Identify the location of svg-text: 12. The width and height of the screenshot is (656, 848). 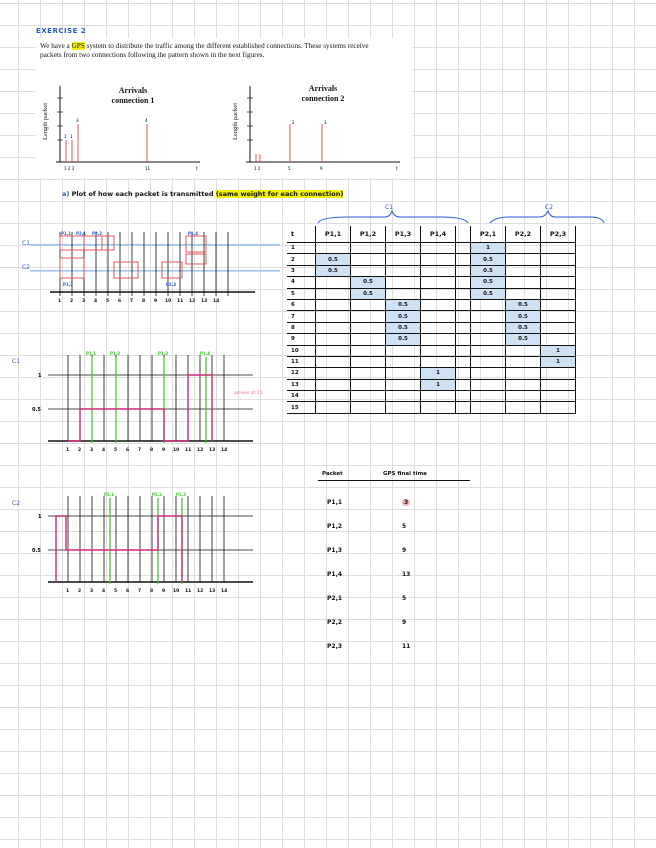
(200, 450).